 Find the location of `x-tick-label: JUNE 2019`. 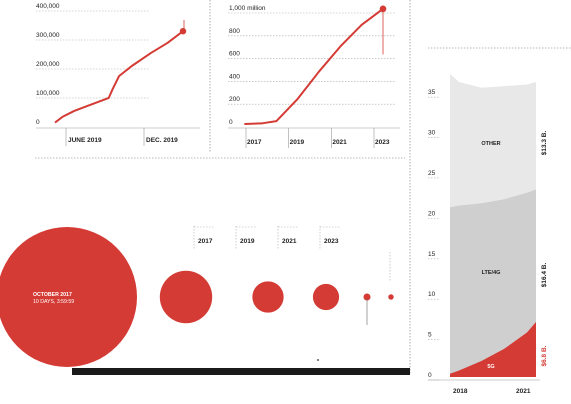

x-tick-label: JUNE 2019 is located at coordinates (85, 140).